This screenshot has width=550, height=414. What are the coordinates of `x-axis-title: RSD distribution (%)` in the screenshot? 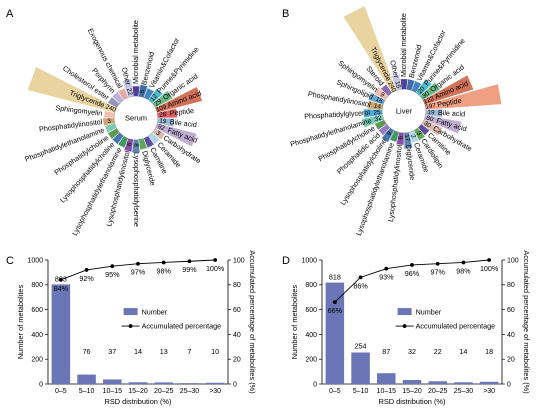 It's located at (412, 401).